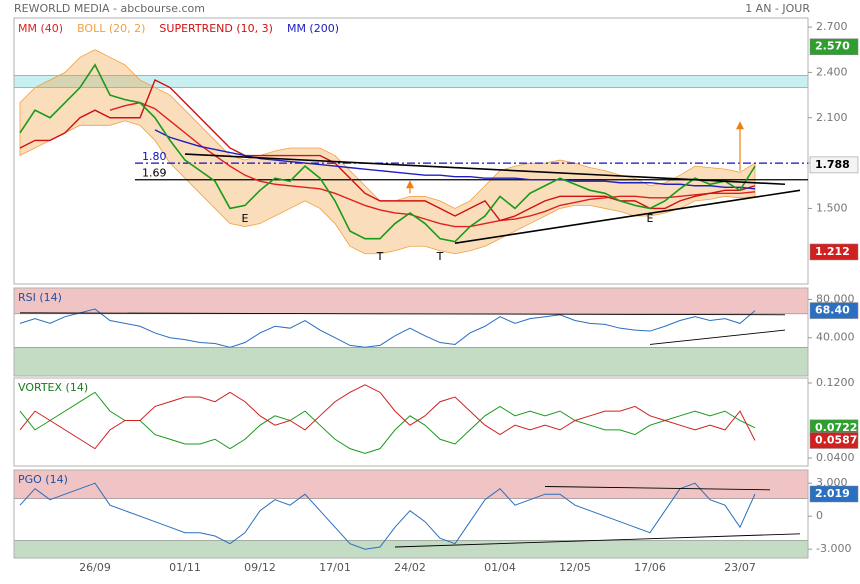 The height and width of the screenshot is (584, 860). I want to click on price-tag-label: 0.0722, so click(836, 427).